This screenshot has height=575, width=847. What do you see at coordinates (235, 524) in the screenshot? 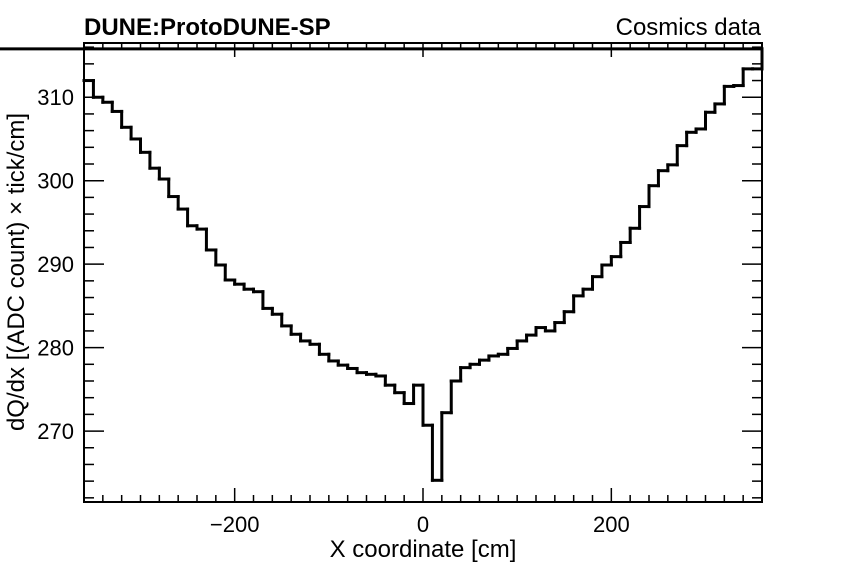
I see `x-tick-label: −200` at bounding box center [235, 524].